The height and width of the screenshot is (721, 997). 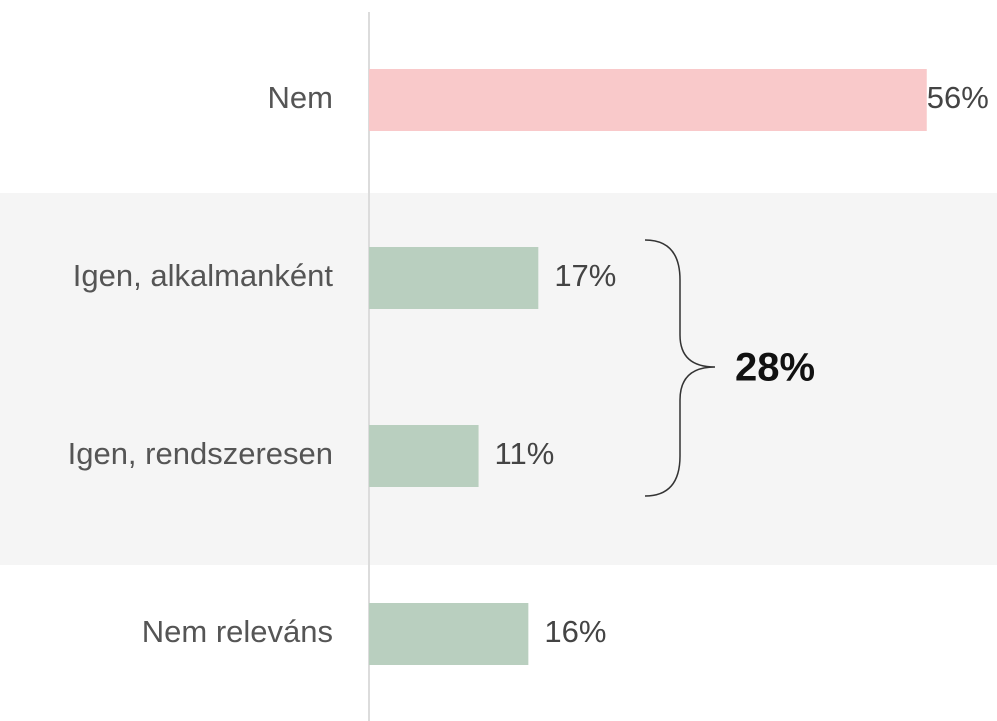 What do you see at coordinates (525, 453) in the screenshot?
I see `value-label: 11%` at bounding box center [525, 453].